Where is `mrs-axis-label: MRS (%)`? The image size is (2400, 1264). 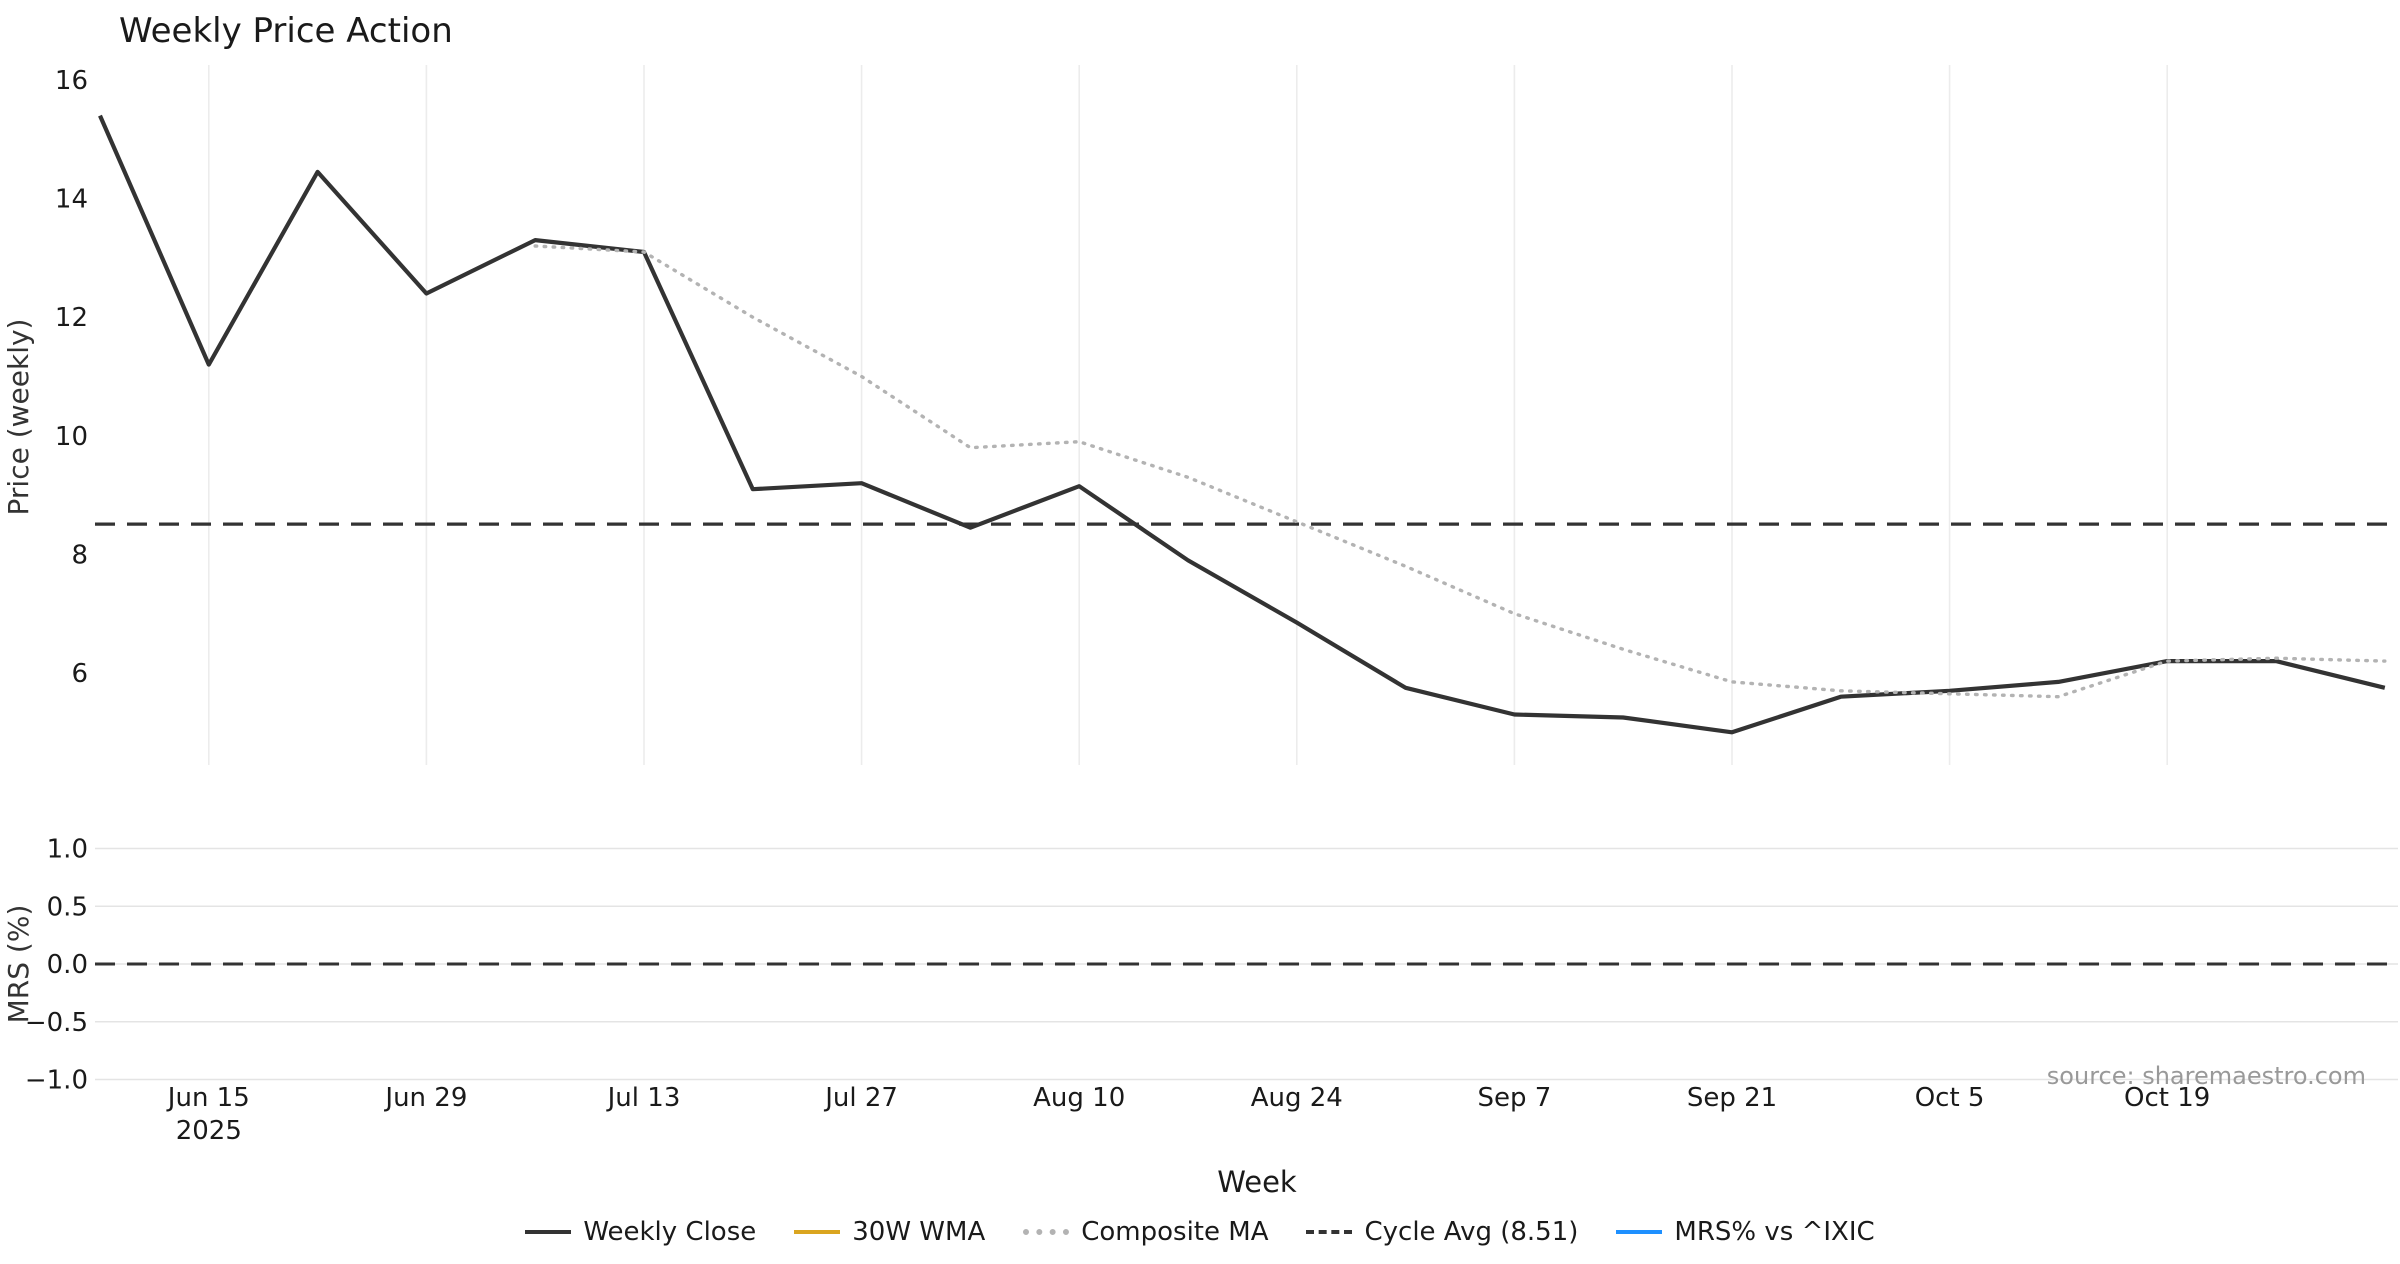
mrs-axis-label: MRS (%) is located at coordinates (18, 964).